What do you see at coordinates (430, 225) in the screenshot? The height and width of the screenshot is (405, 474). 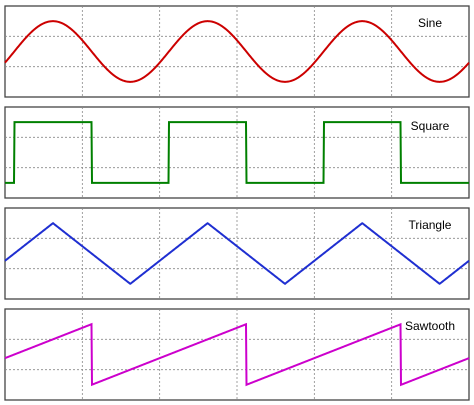 I see `panel-label-triangle: Triangle` at bounding box center [430, 225].